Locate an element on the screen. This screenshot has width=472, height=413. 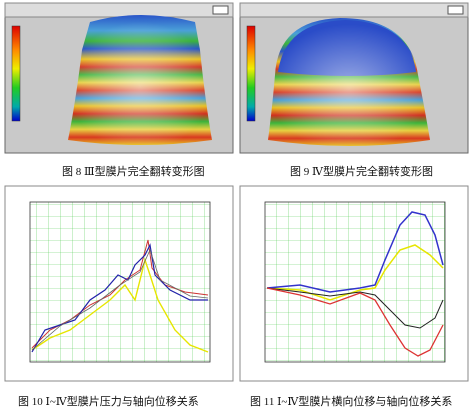
figure-caption: 图 10 Ⅰ~Ⅳ型膜片压力与轴向位移关系 is located at coordinates (108, 402).